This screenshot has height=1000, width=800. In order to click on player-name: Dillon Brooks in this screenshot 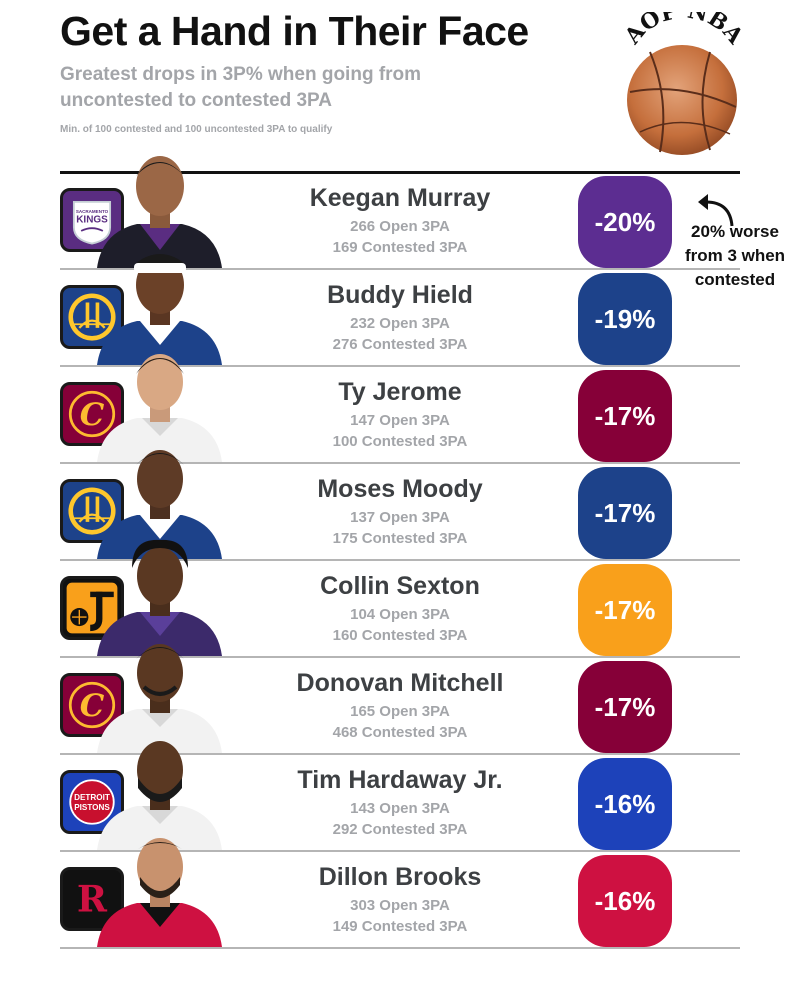, I will do `click(400, 877)`.